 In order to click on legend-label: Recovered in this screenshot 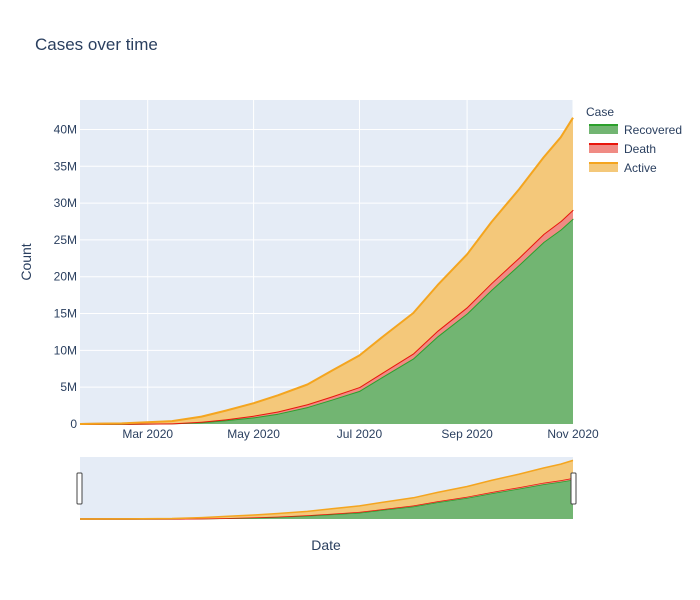, I will do `click(653, 130)`.